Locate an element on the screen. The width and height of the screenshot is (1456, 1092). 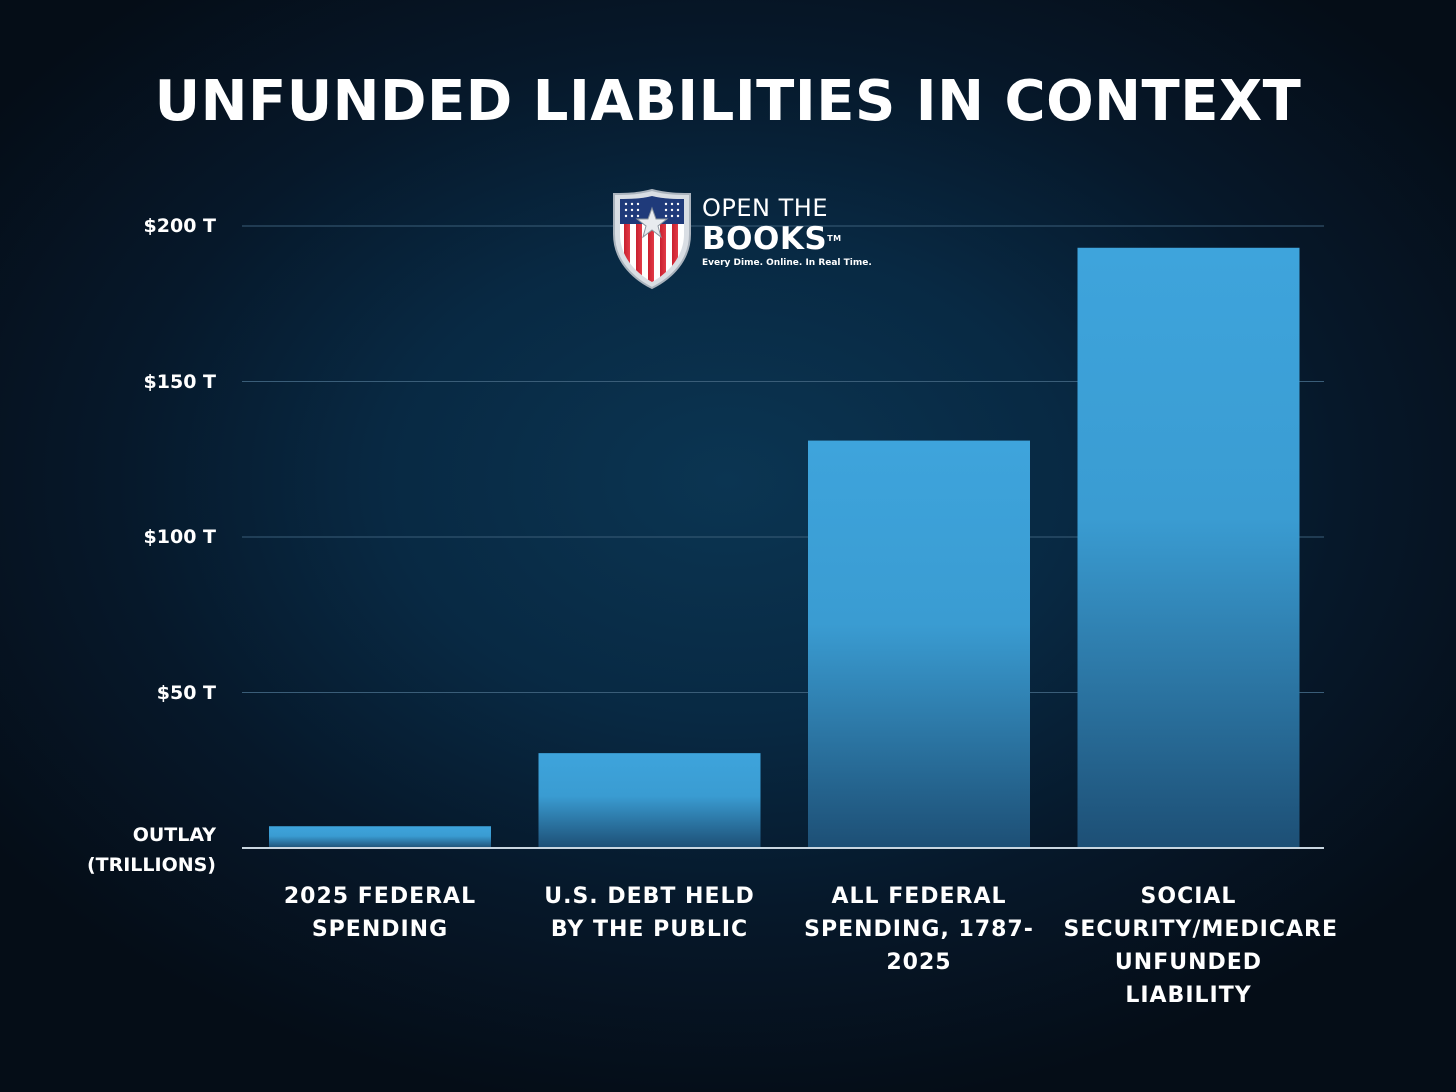
logo-line-1: OPEN THE is located at coordinates (765, 208).